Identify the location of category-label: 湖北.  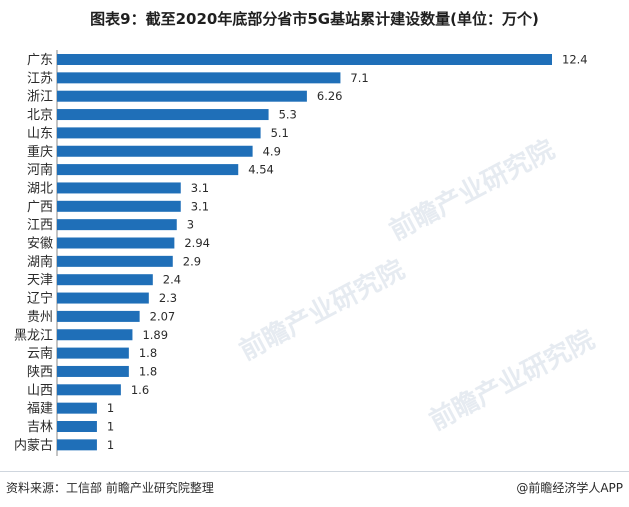
(40, 188).